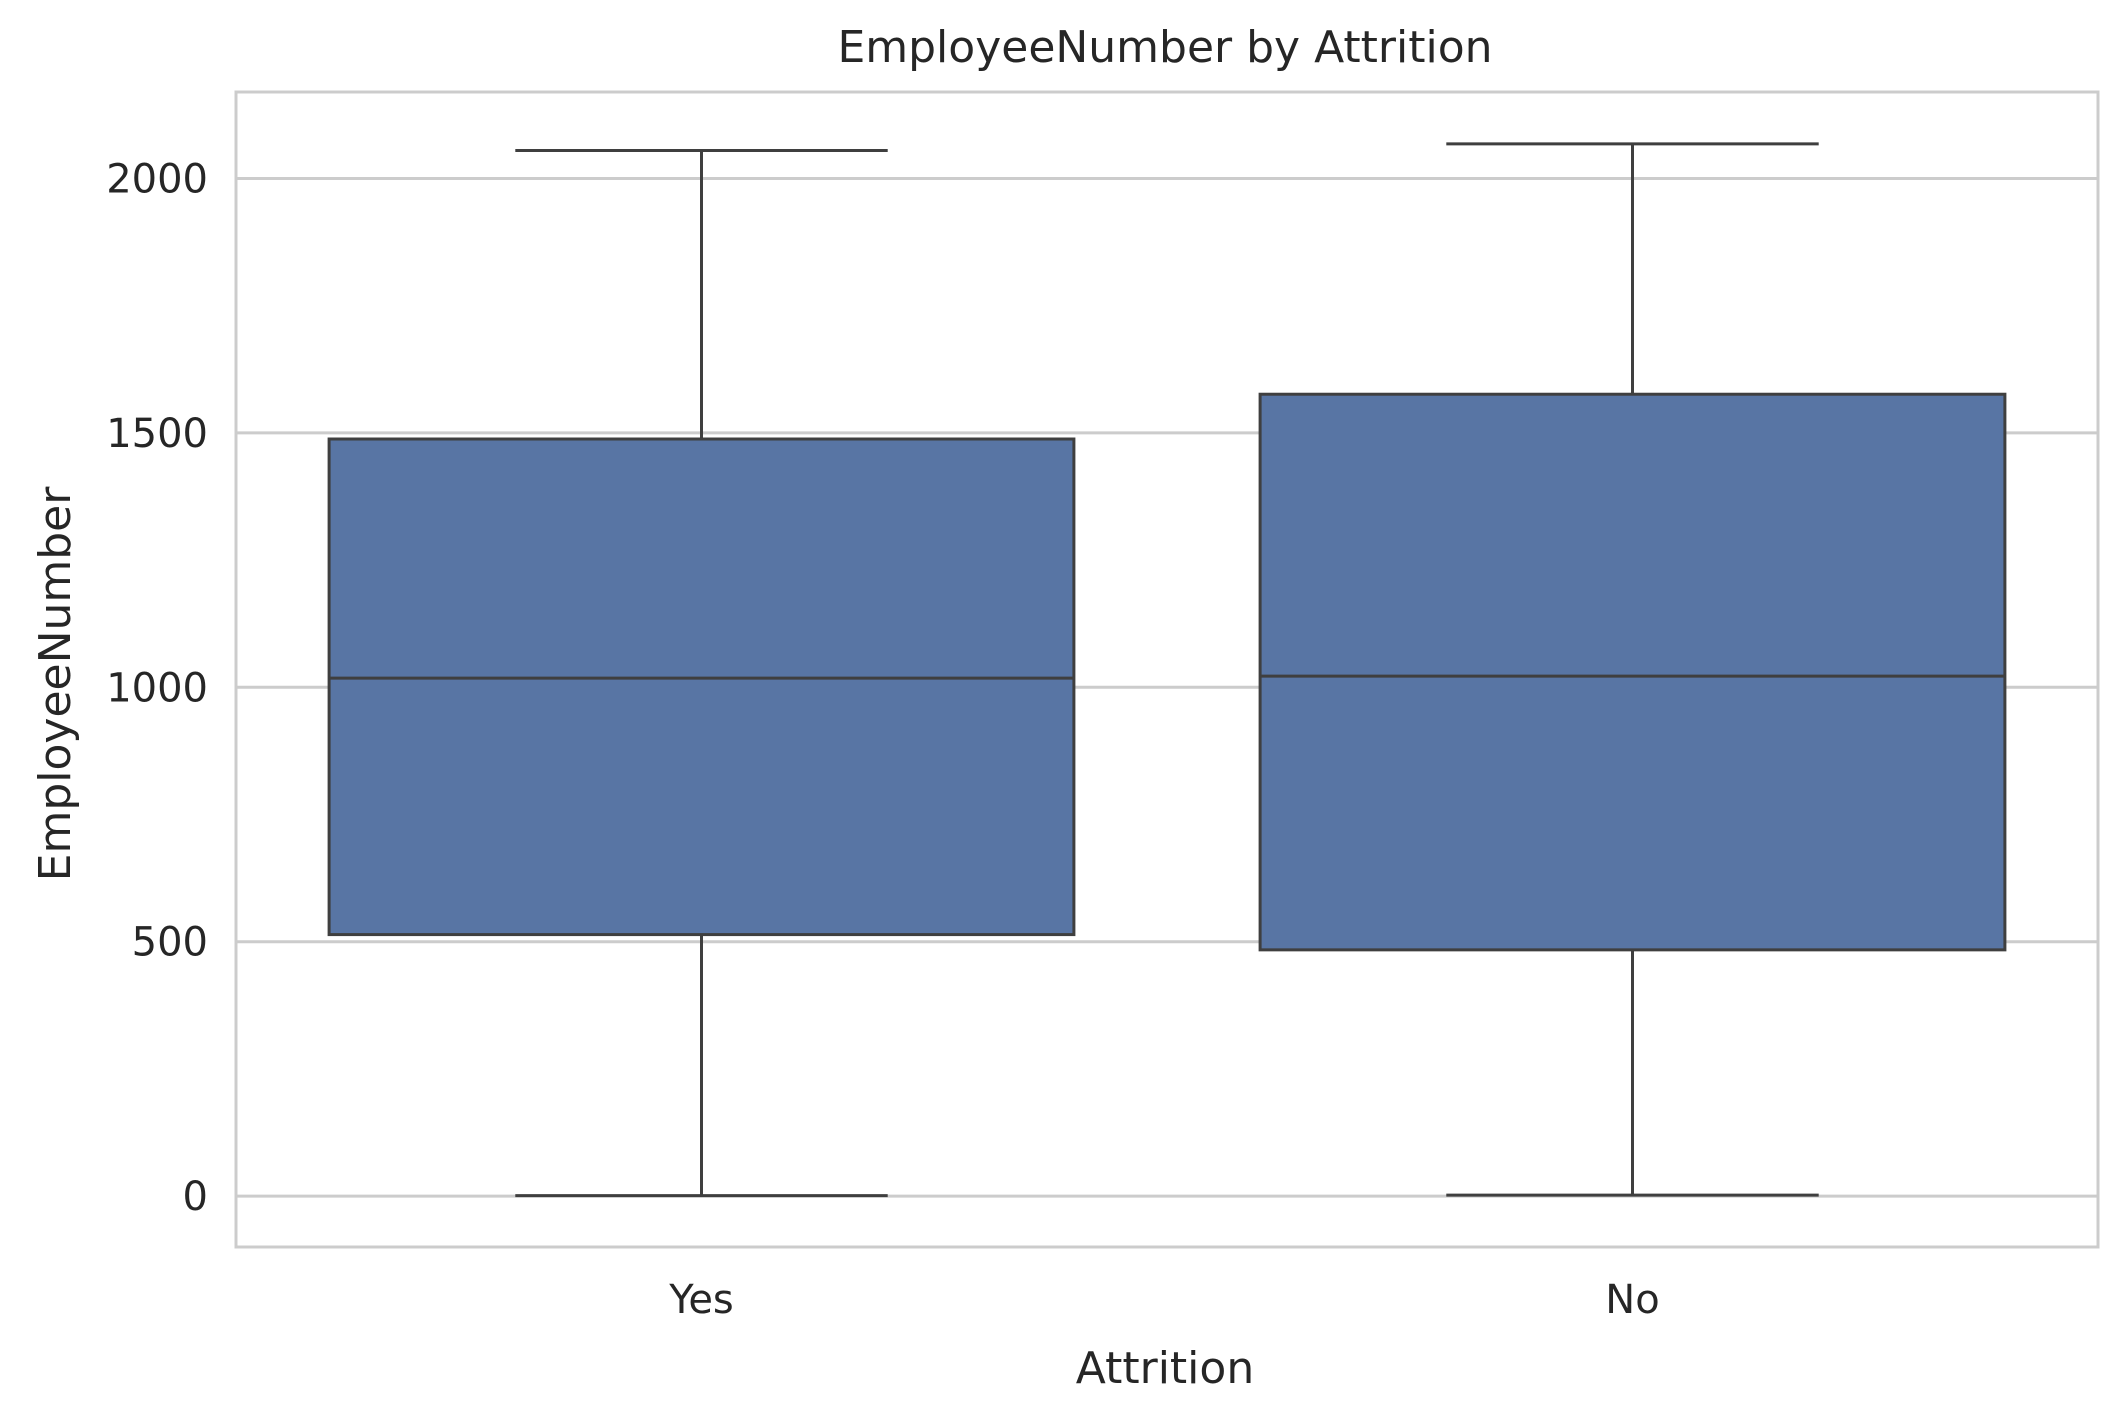 This screenshot has height=1425, width=2124. I want to click on x-axis-label: Attrition, so click(1165, 1368).